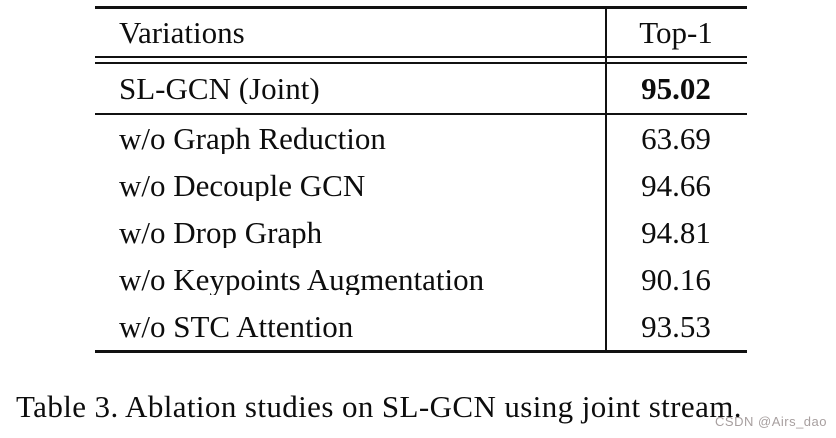 This screenshot has height=438, width=836. What do you see at coordinates (676, 32) in the screenshot?
I see `column-header-top1: Top-1` at bounding box center [676, 32].